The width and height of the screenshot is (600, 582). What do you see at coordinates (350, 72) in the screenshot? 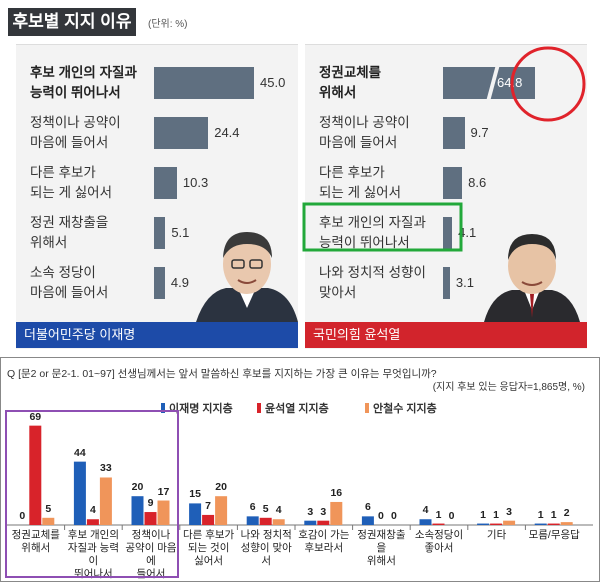
I see `label-line: 정권교체를` at bounding box center [350, 72].